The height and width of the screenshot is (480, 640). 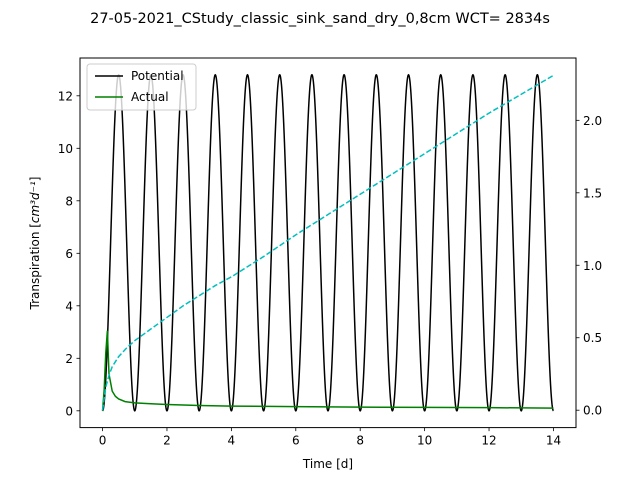 What do you see at coordinates (327, 464) in the screenshot?
I see `x-axis-label: Time [d]` at bounding box center [327, 464].